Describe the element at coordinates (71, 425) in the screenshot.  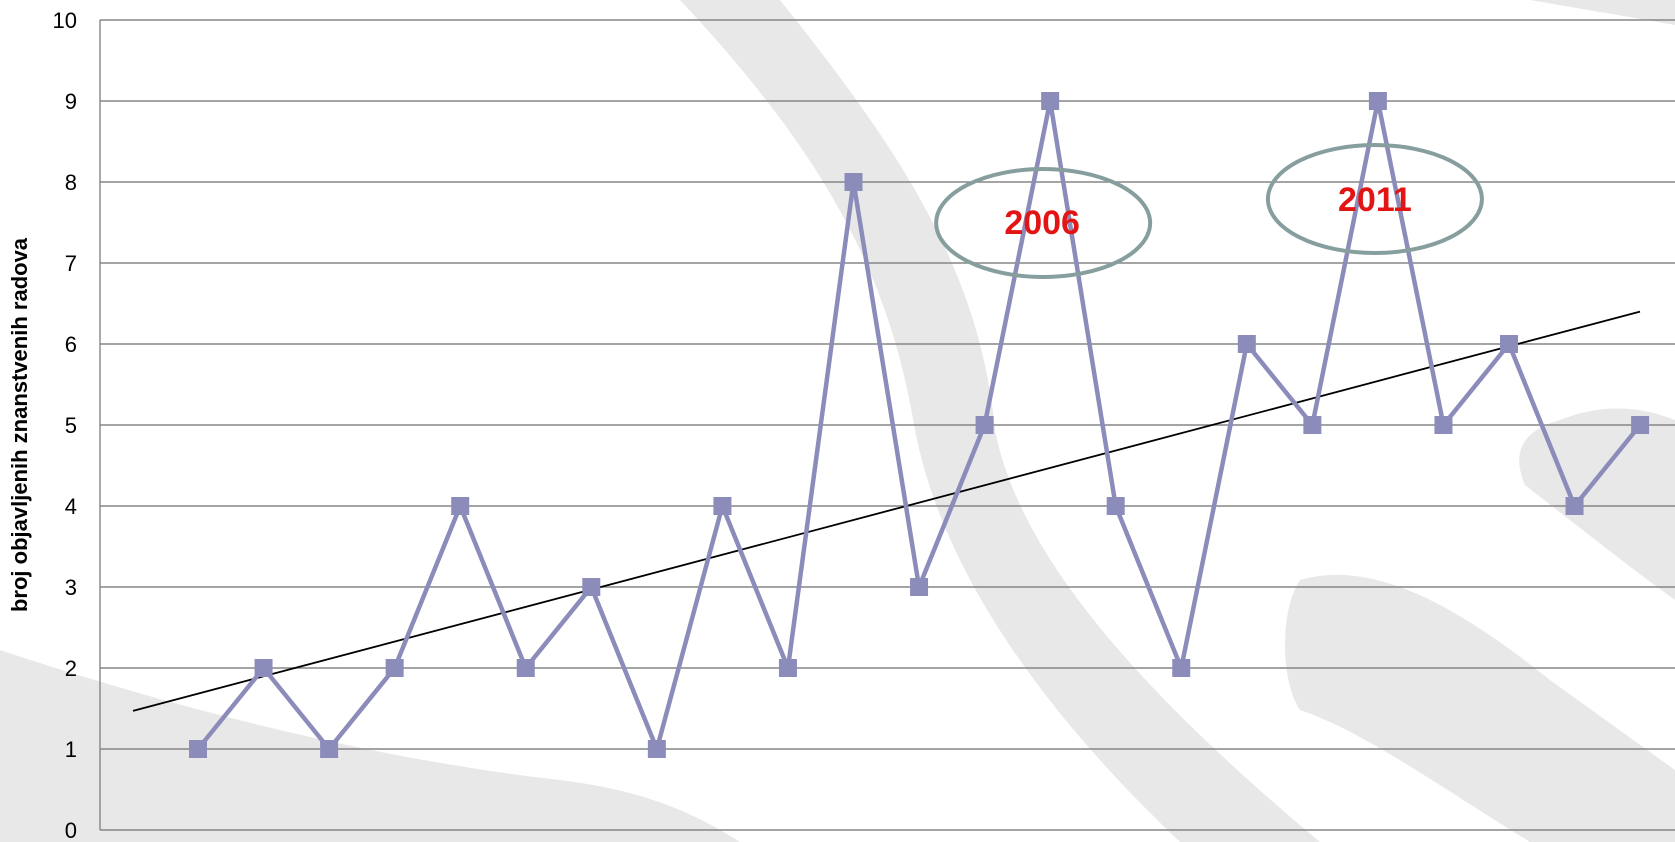
I see `y-tick-label: 5` at that location.